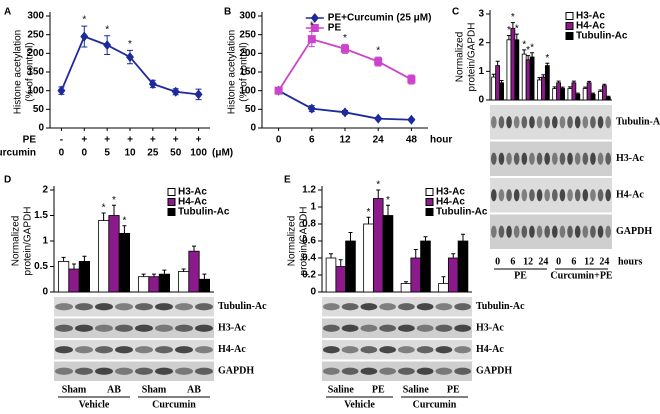 This screenshot has height=414, width=660. What do you see at coordinates (35, 16) in the screenshot?
I see `y-tick-label: 300` at bounding box center [35, 16].